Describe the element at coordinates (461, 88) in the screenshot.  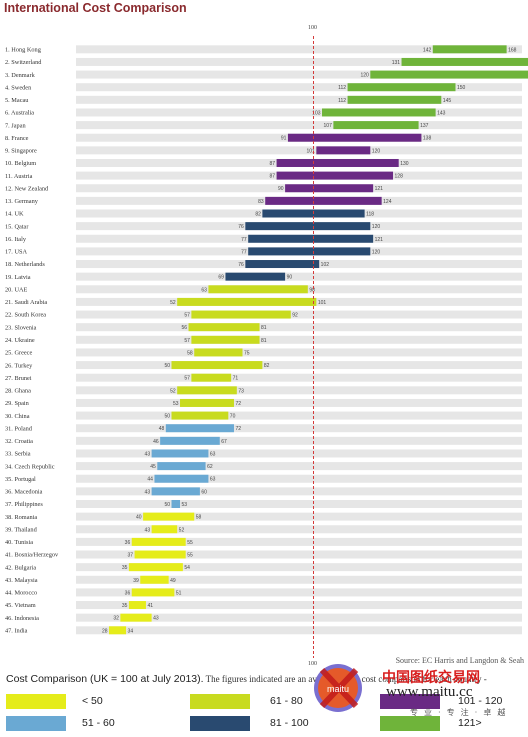
I see `high-value-label: 150` at that location.